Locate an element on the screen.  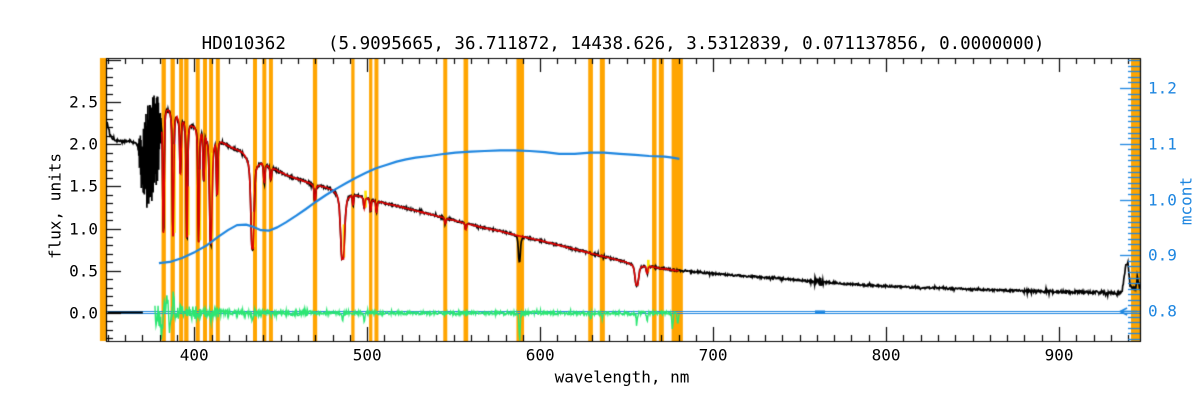
mcont-tick-label: 1.0 is located at coordinates (1162, 199).